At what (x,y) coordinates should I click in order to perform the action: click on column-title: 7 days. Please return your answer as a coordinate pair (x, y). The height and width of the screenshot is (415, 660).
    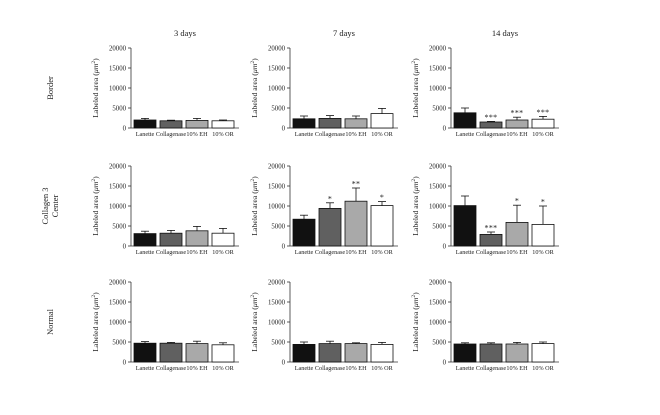
    Looking at the image, I should click on (344, 33).